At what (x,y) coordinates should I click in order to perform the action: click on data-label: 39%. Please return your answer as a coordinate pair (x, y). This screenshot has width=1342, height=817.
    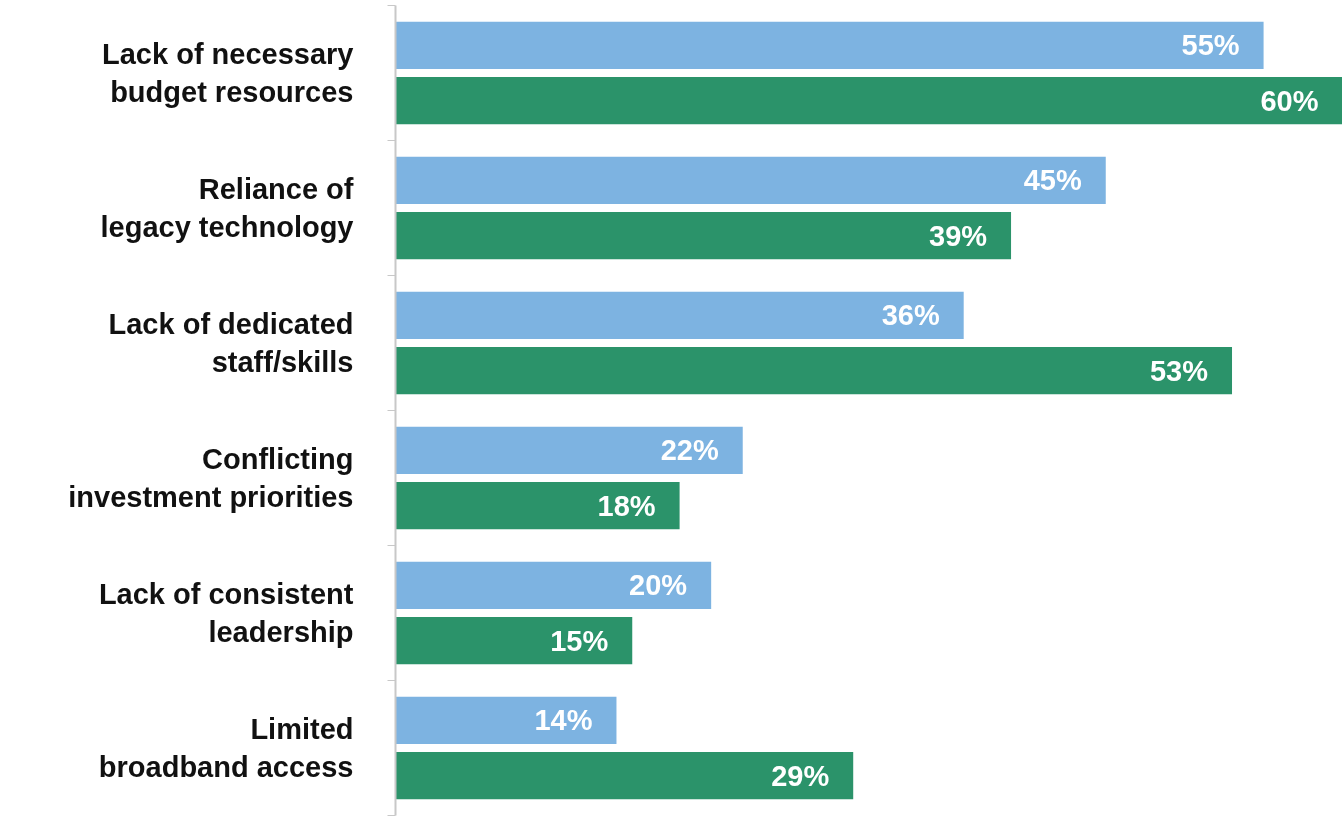
    Looking at the image, I should click on (958, 235).